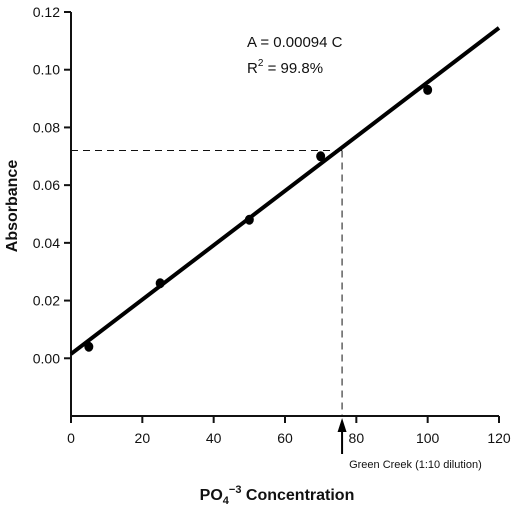  I want to click on x-axis-title-main: PO, so click(211, 495).